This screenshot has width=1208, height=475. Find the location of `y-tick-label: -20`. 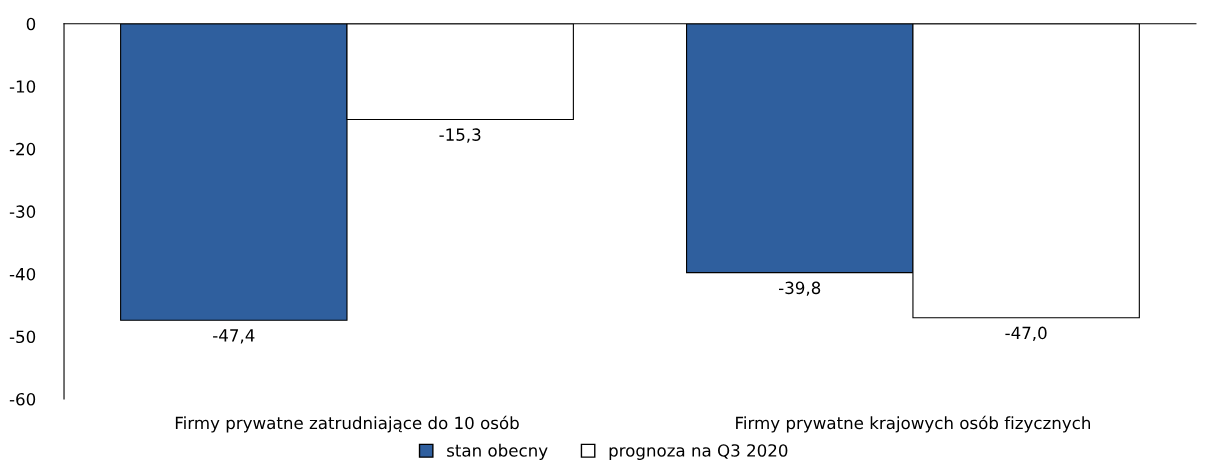

y-tick-label: -20 is located at coordinates (22, 149).